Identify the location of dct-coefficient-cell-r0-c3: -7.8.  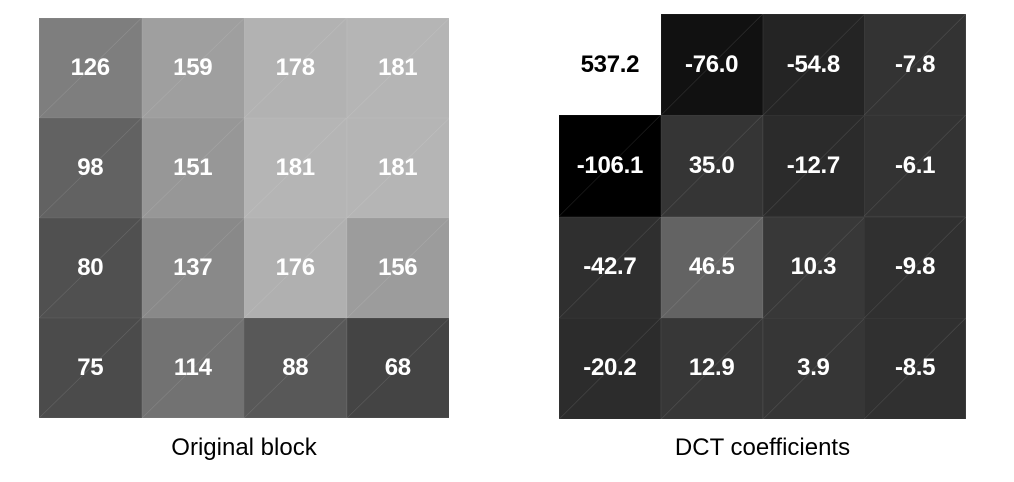
(915, 65).